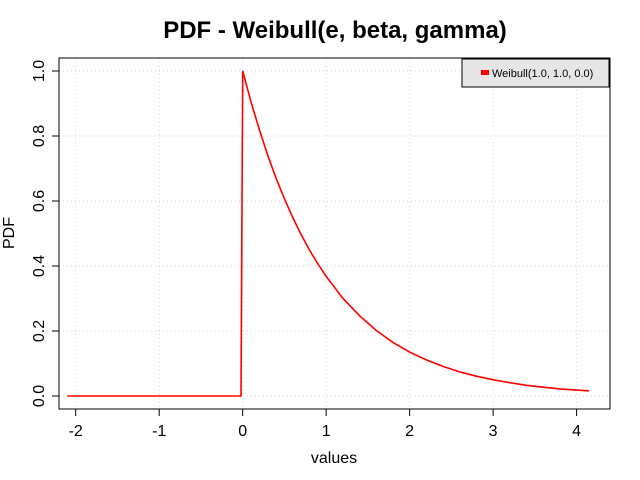  Describe the element at coordinates (39, 71) in the screenshot. I see `y-tick-label-5: 1.0` at that location.